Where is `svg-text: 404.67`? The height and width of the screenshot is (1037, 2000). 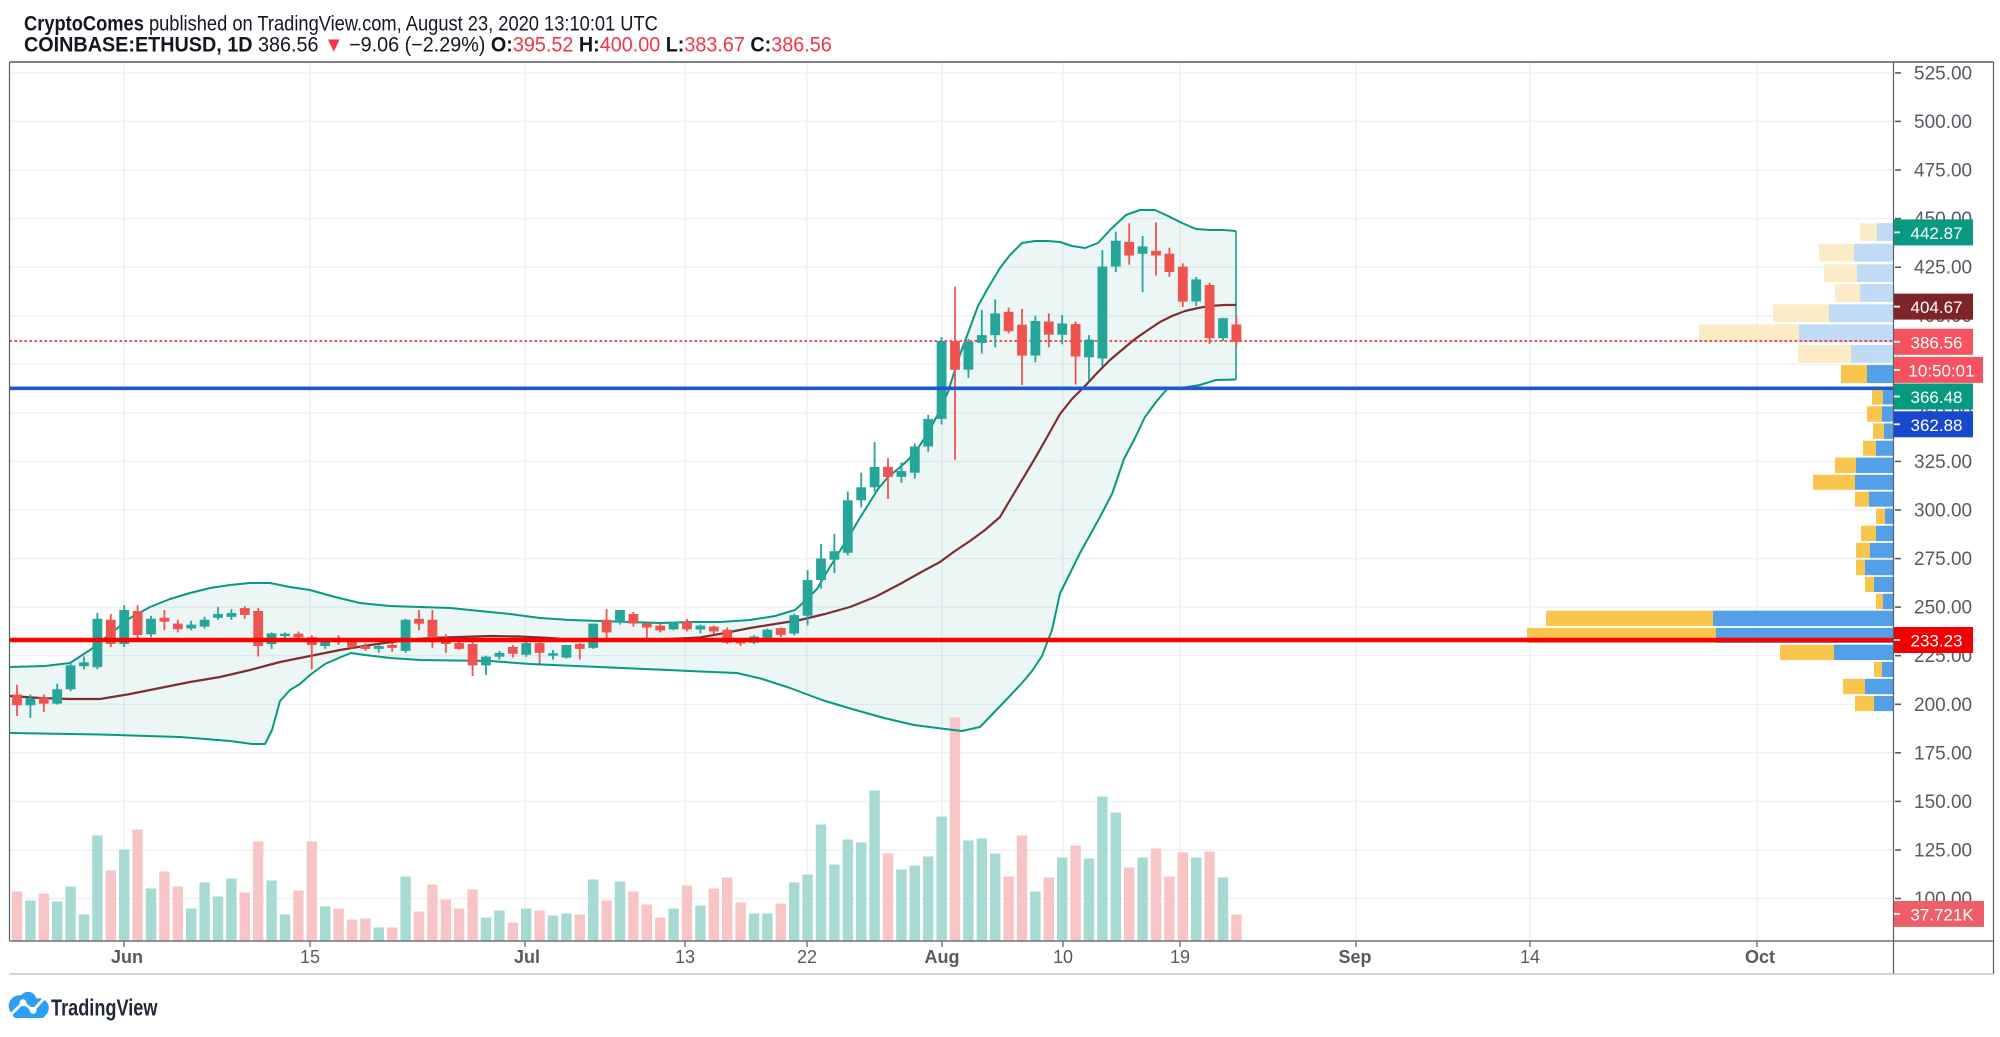
svg-text: 404.67 is located at coordinates (1937, 307).